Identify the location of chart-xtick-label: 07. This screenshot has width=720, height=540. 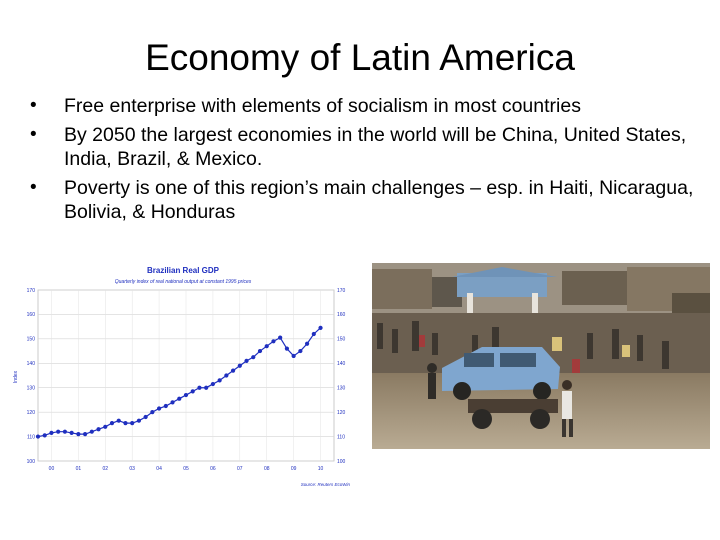
(240, 469).